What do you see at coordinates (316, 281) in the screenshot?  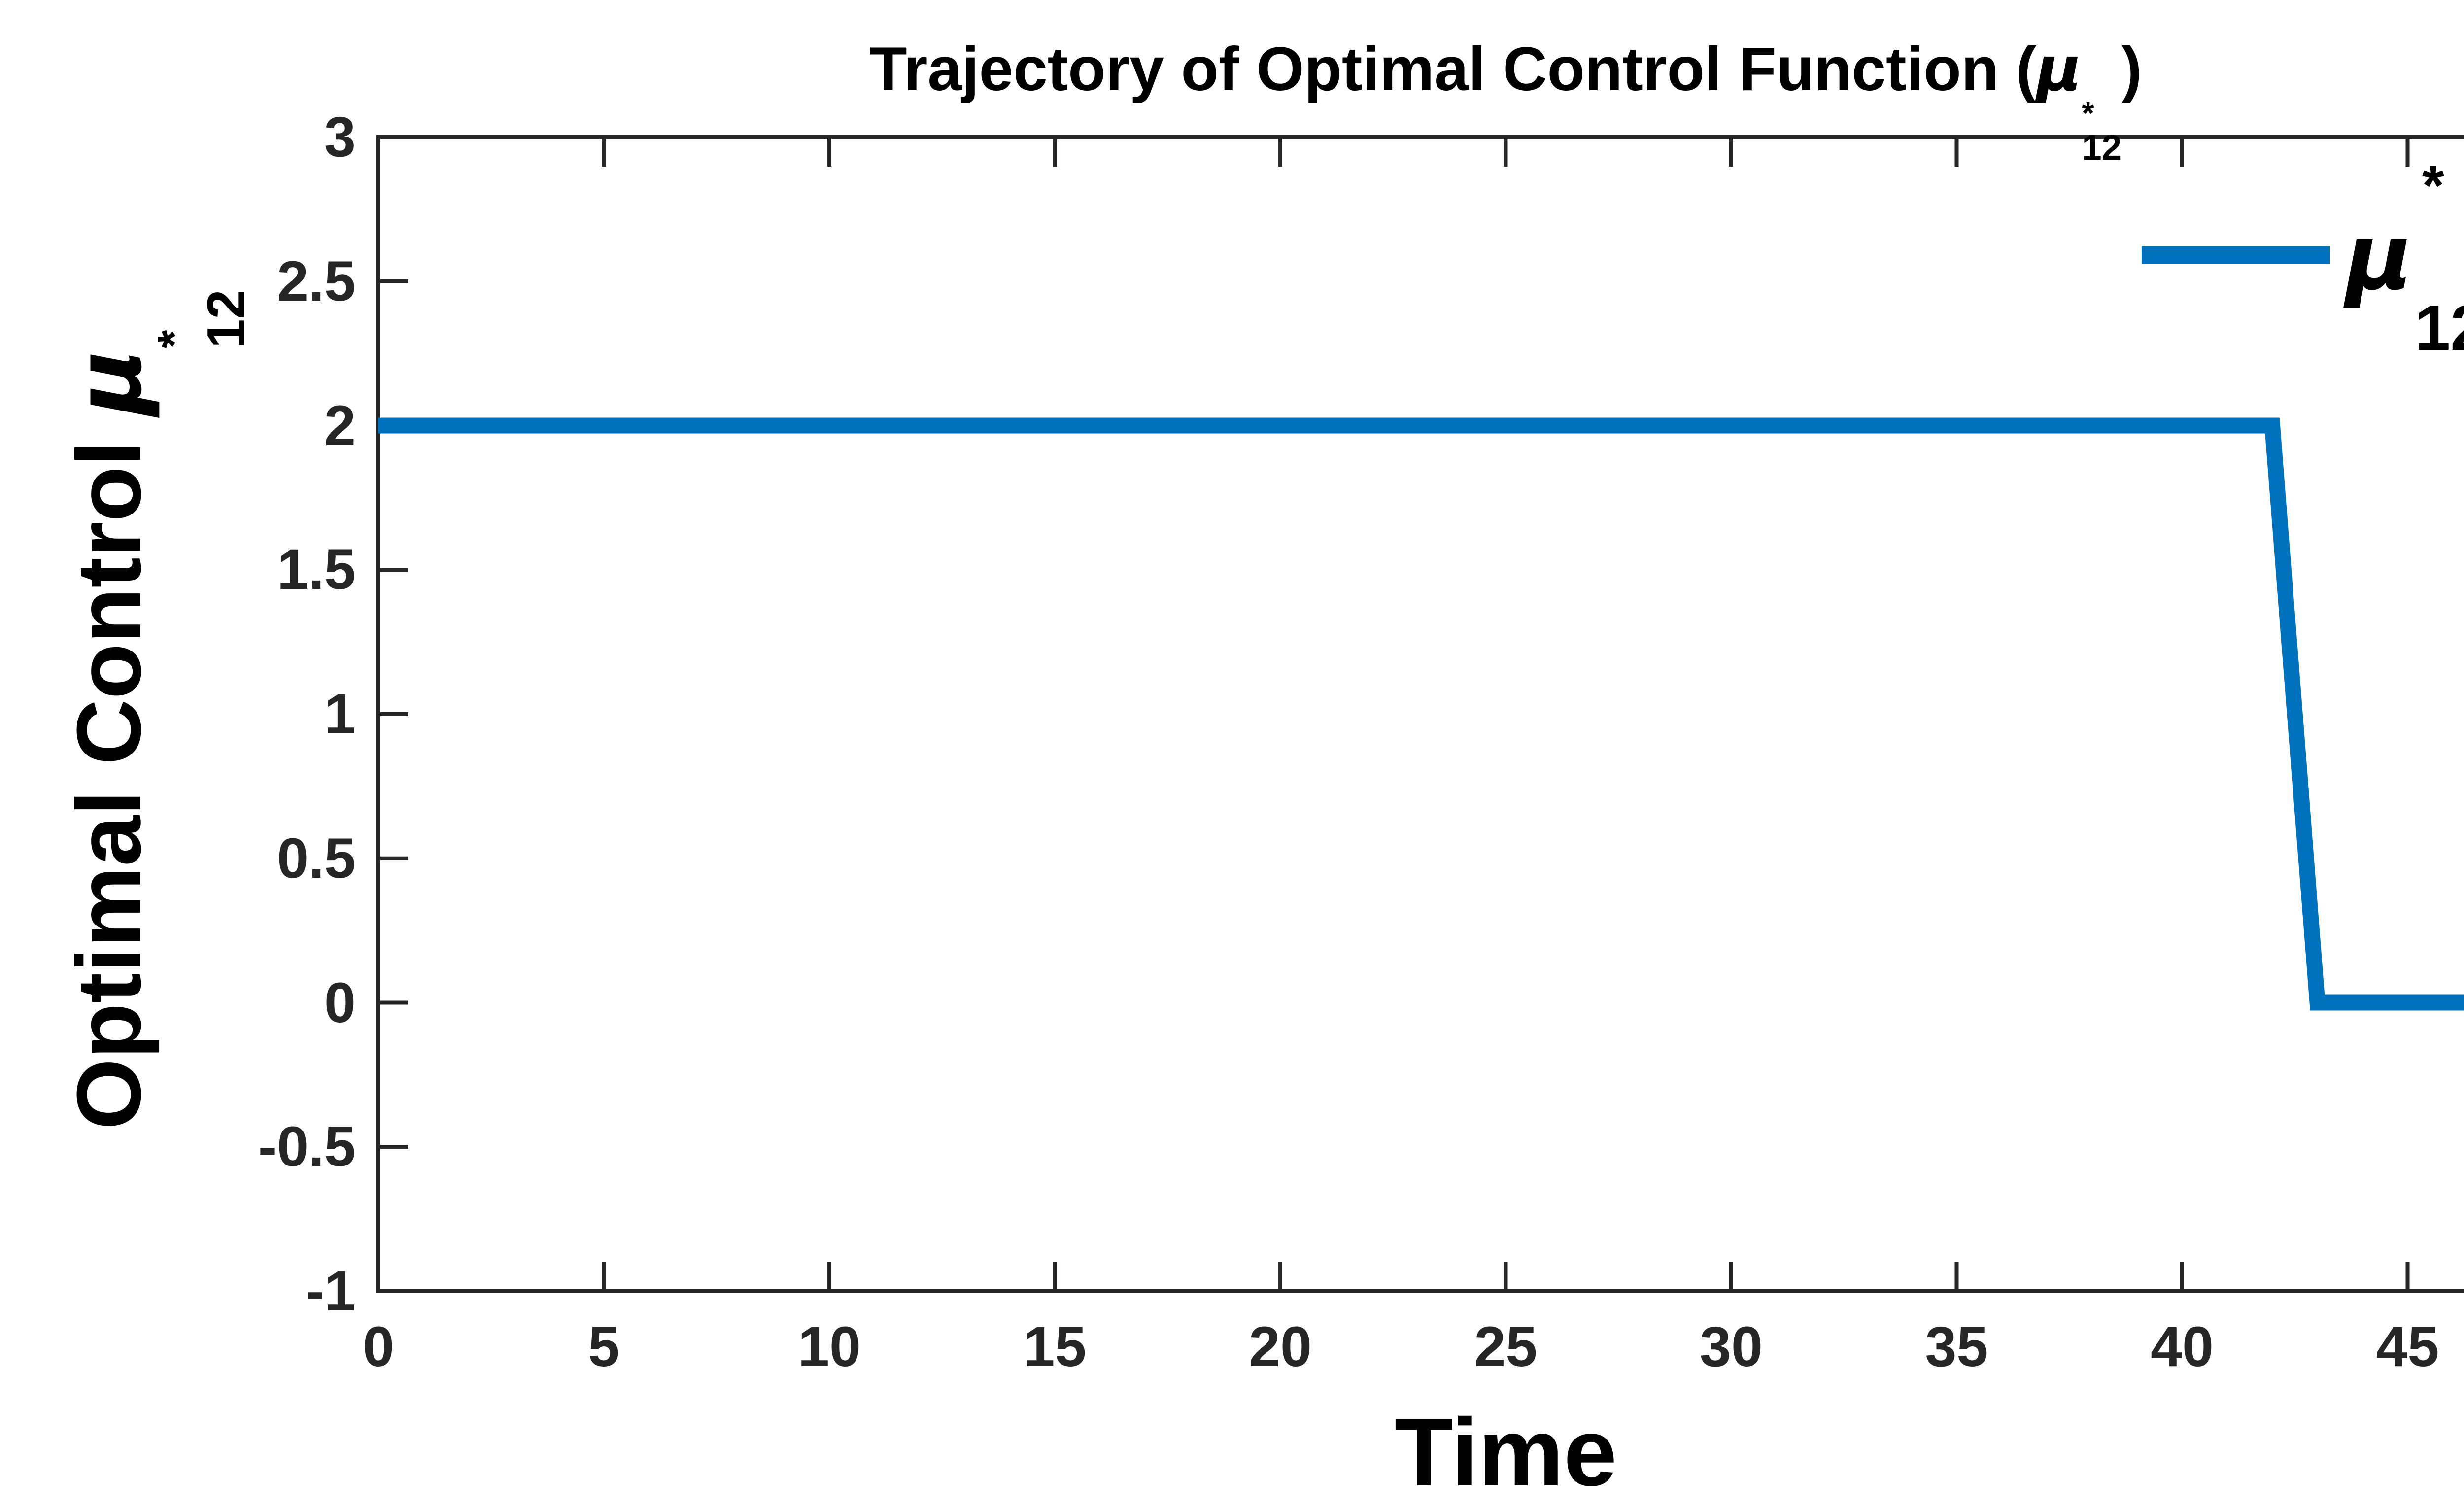 I see `y-tick-label: 2.5` at bounding box center [316, 281].